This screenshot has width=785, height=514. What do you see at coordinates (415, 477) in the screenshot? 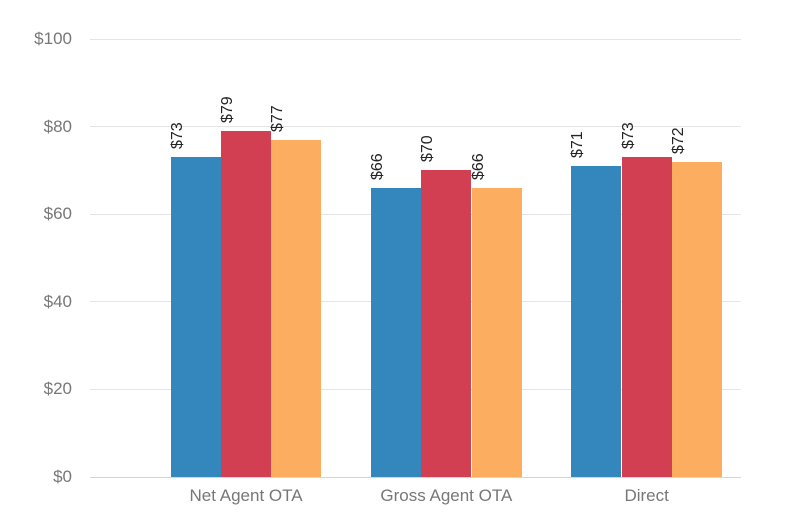
I see `x-axis-line` at bounding box center [415, 477].